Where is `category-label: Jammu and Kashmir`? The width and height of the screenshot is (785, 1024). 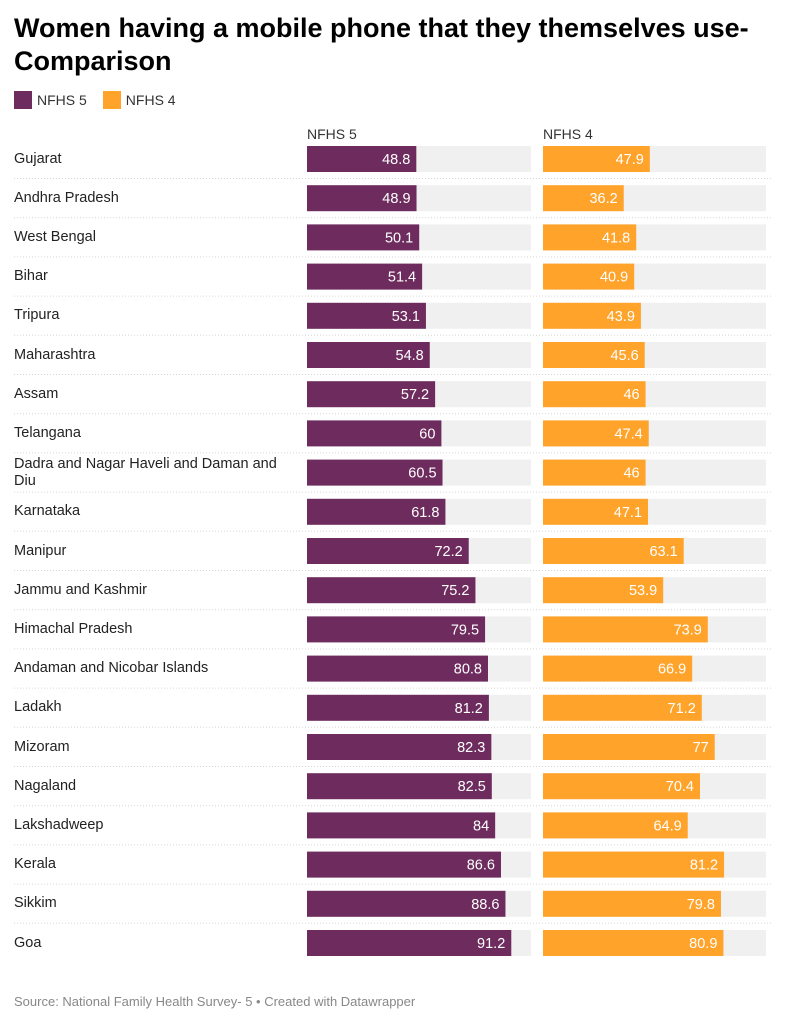 category-label: Jammu and Kashmir is located at coordinates (80, 589).